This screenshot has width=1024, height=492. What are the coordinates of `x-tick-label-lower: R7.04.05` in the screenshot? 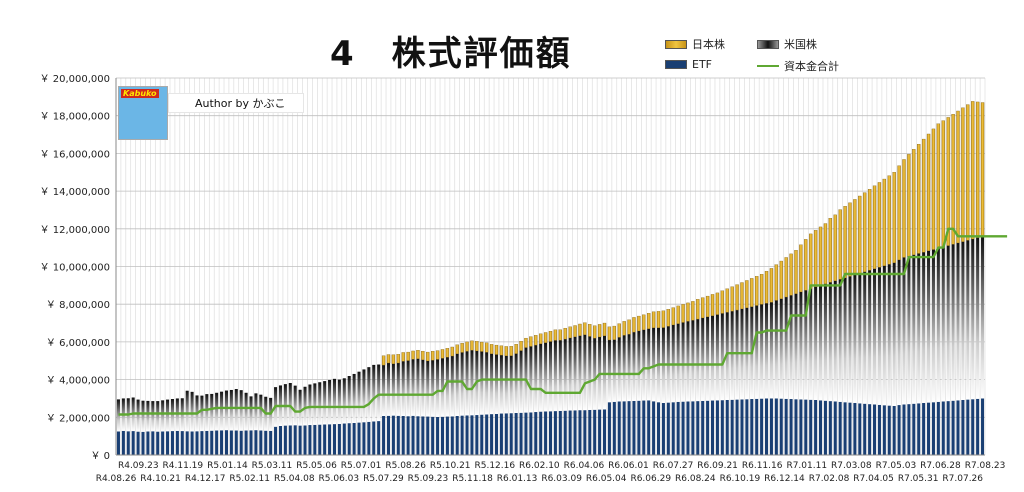 It's located at (873, 479).